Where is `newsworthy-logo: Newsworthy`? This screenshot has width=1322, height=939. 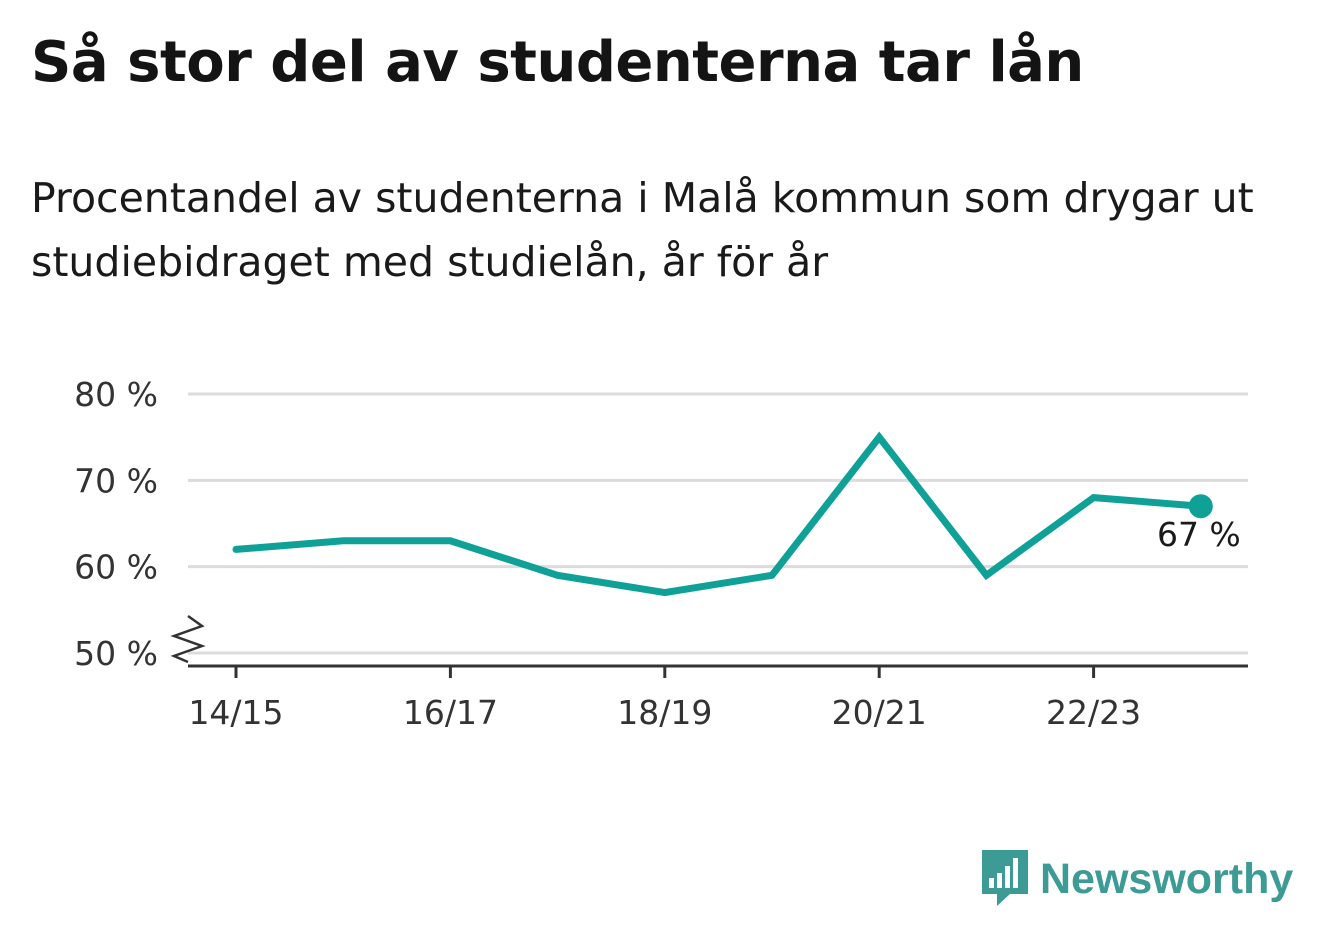
newsworthy-logo: Newsworthy is located at coordinates (1136, 879).